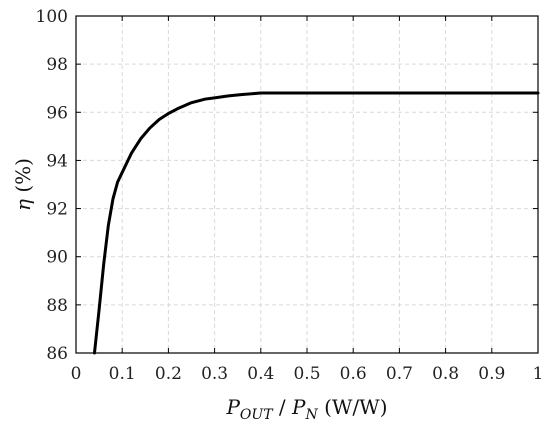  What do you see at coordinates (57, 354) in the screenshot?
I see `y-tick-label: 86` at bounding box center [57, 354].